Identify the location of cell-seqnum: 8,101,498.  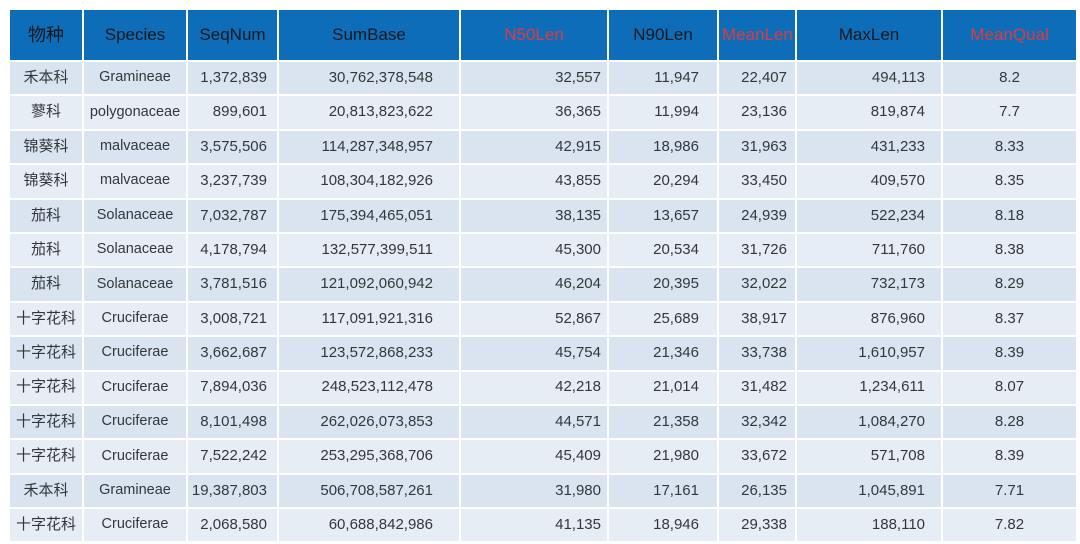
(232, 422).